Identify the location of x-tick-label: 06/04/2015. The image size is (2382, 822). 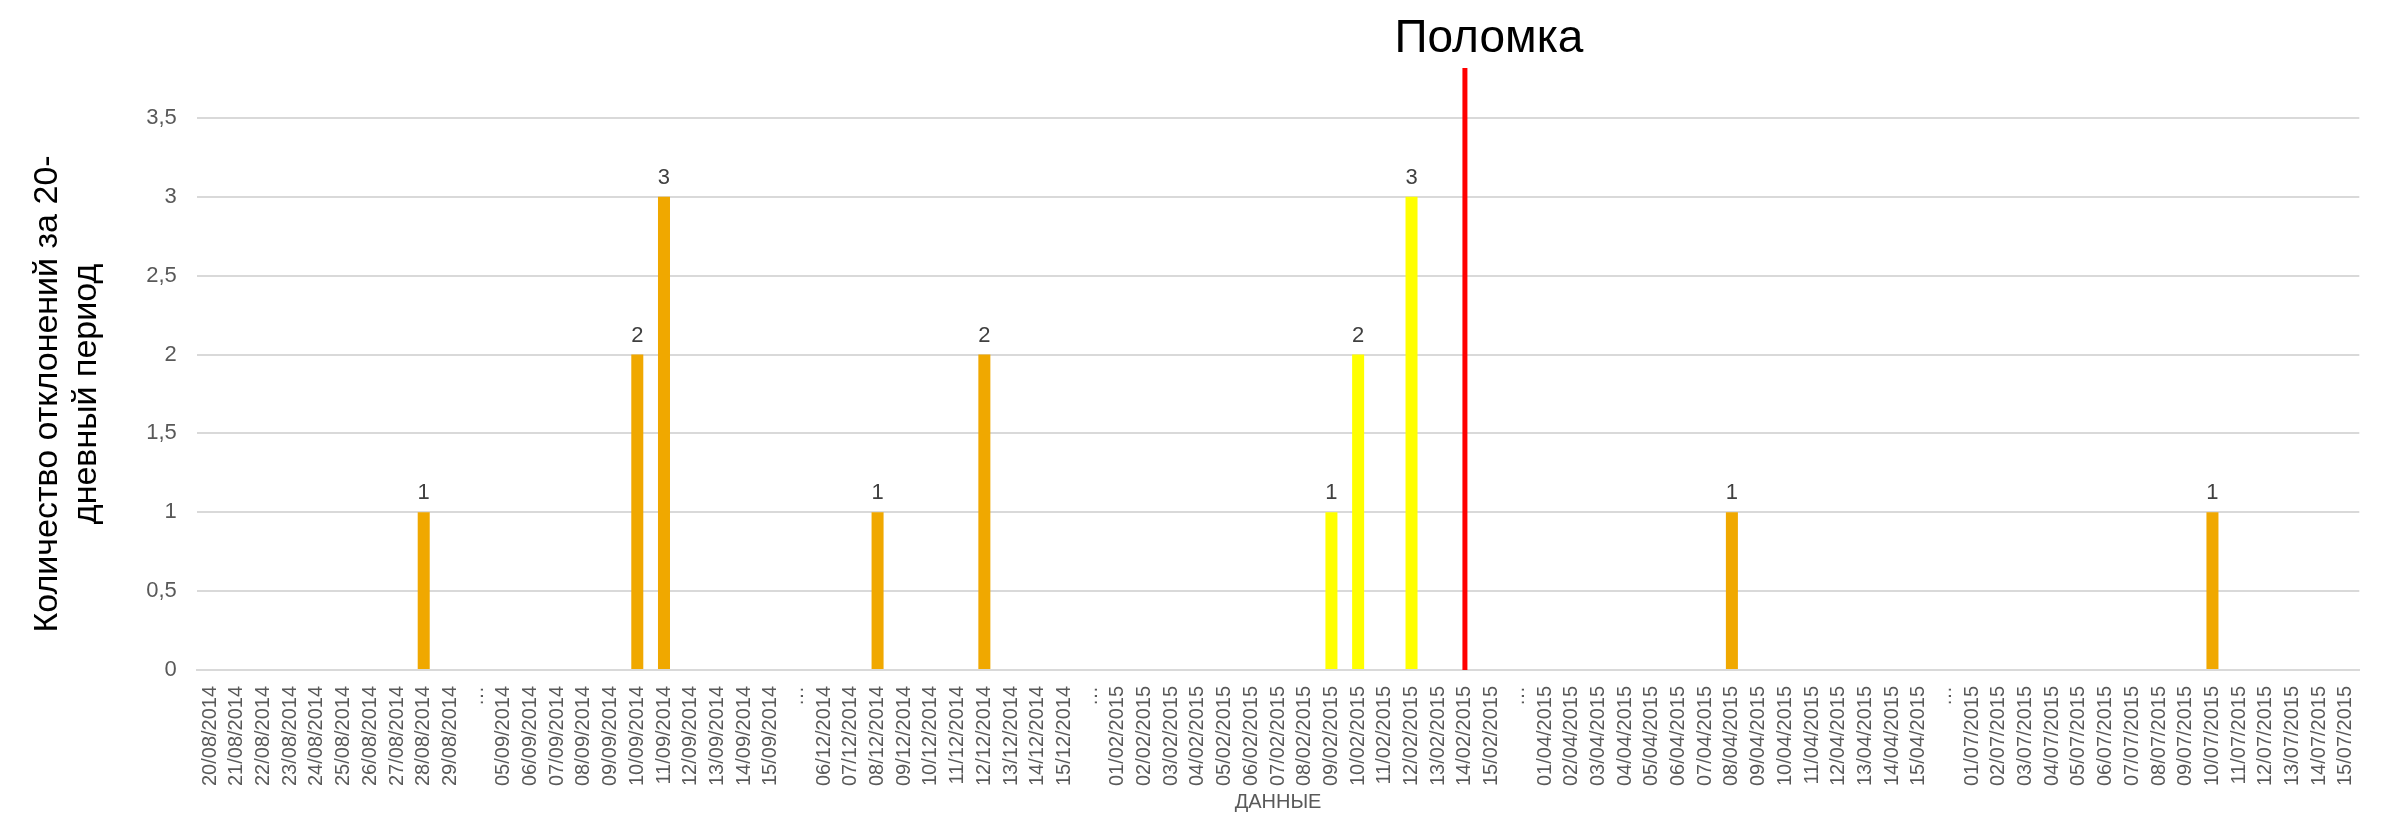
(1677, 736).